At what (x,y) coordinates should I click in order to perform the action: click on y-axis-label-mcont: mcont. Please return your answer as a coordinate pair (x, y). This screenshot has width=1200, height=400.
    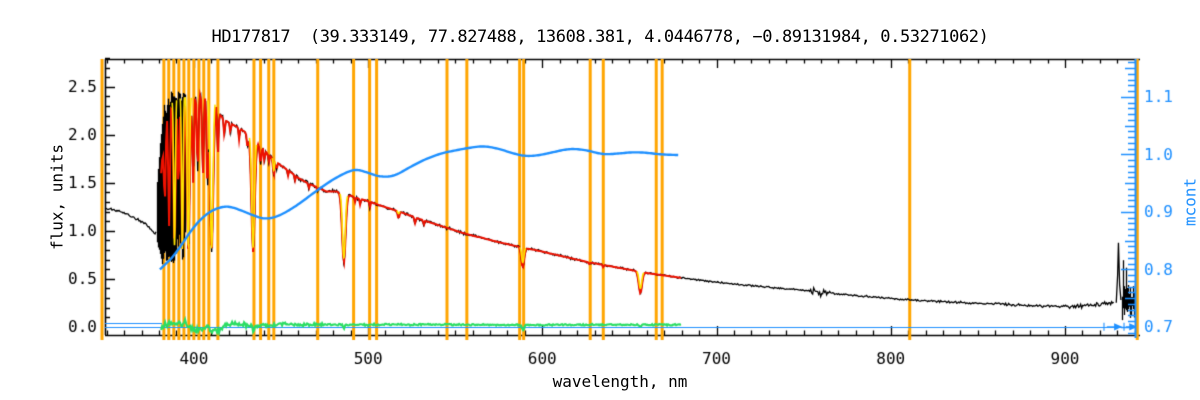
    Looking at the image, I should click on (1190, 202).